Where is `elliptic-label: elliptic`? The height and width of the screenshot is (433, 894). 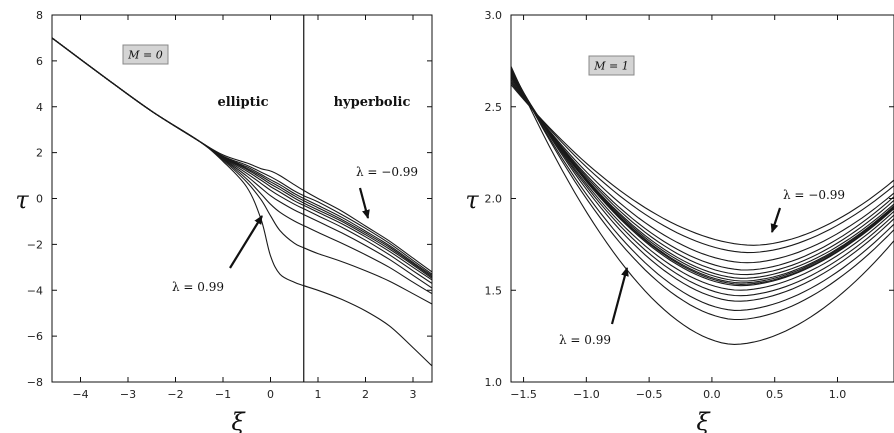 elliptic-label: elliptic is located at coordinates (242, 102).